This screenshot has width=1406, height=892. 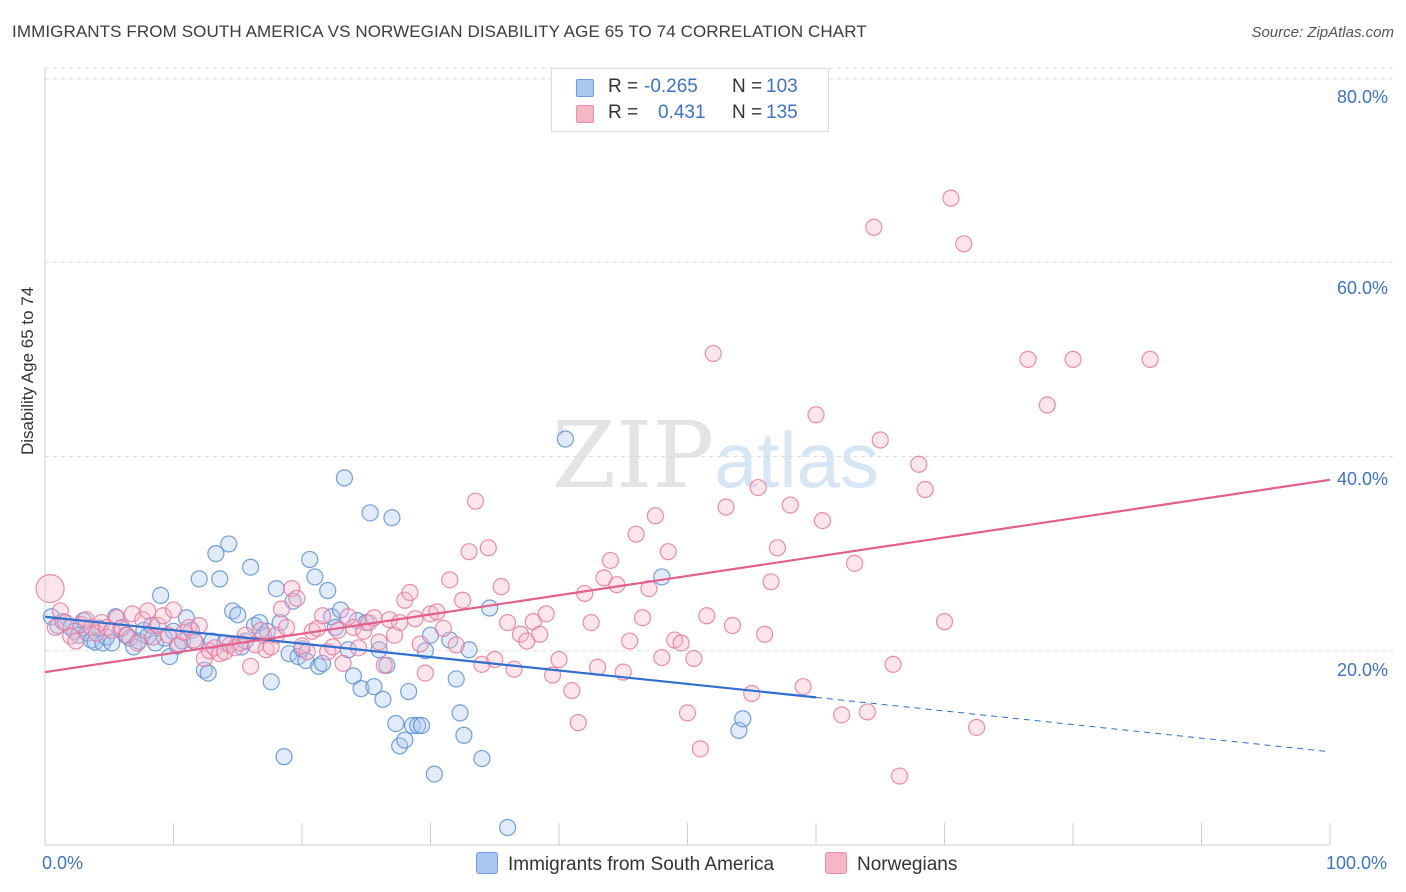 I want to click on legend-label: Immigrants from South America, so click(x=641, y=864).